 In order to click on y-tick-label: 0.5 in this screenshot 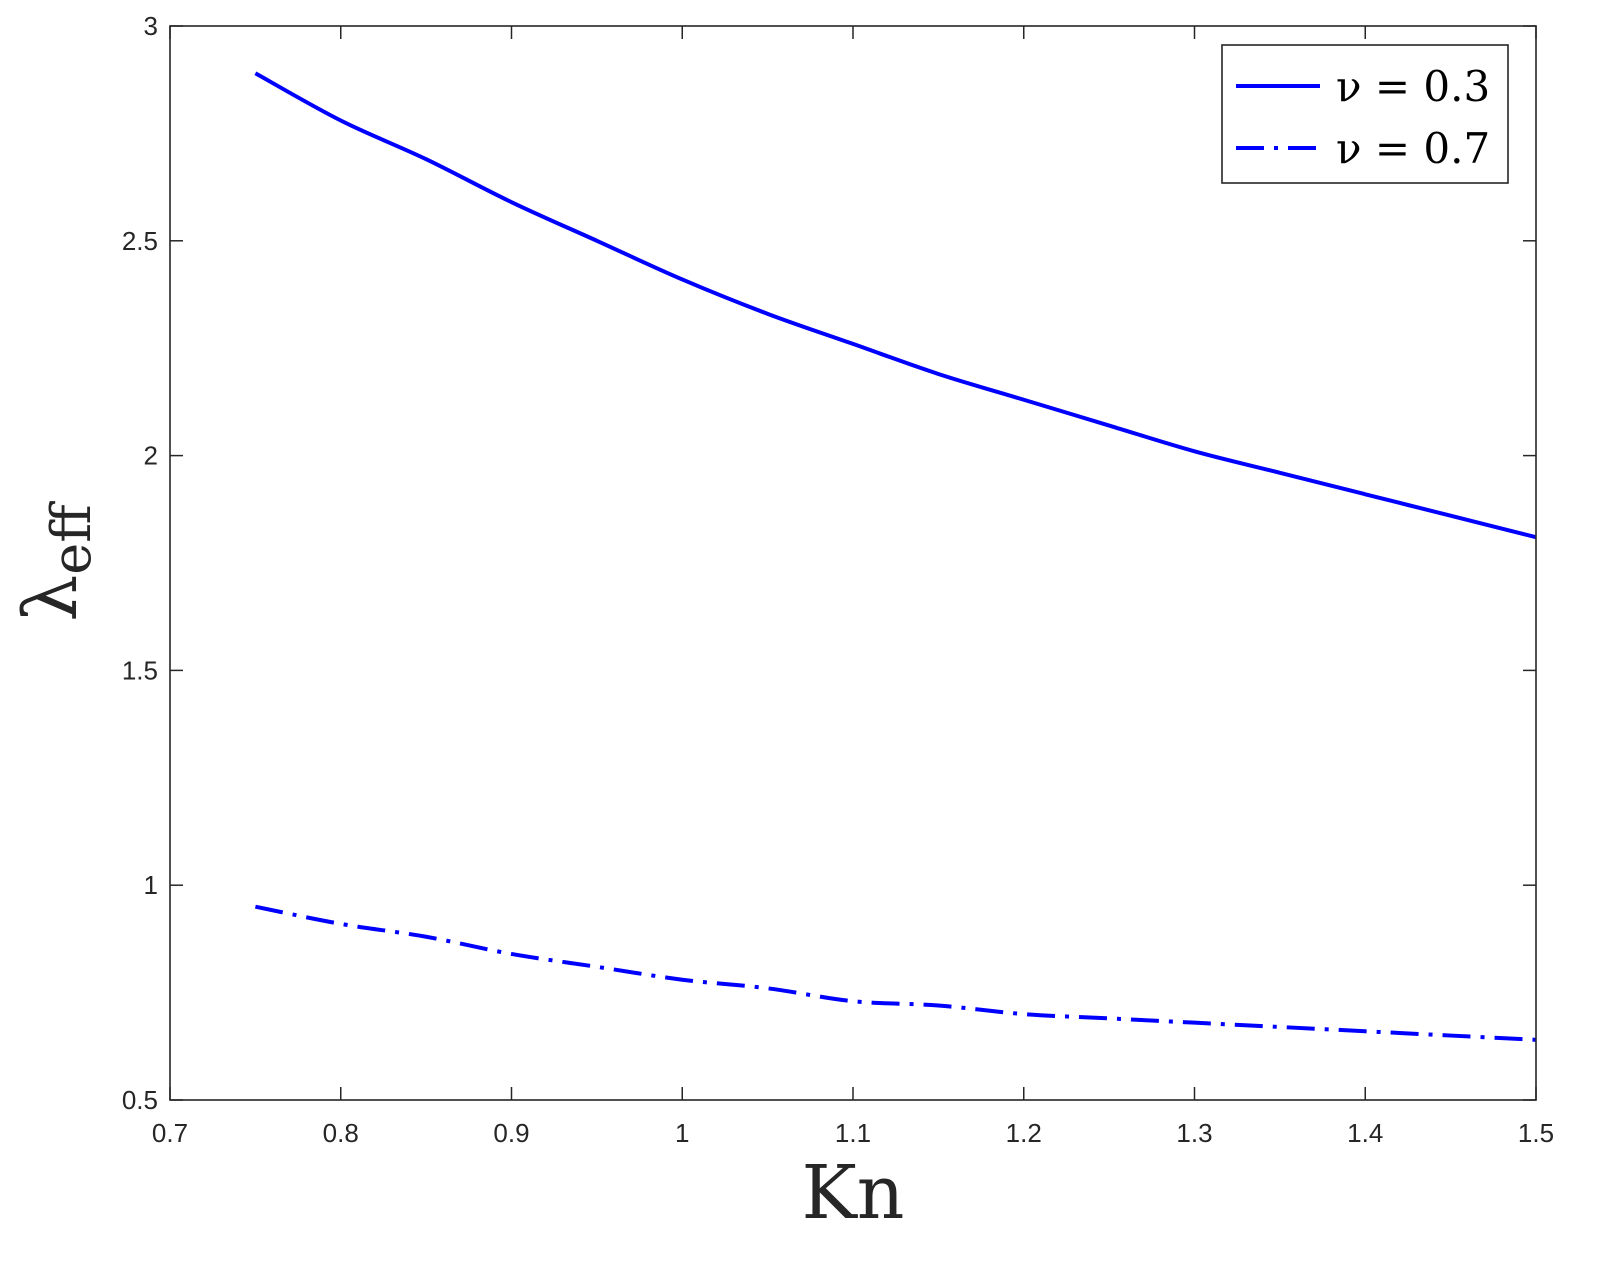, I will do `click(140, 1100)`.